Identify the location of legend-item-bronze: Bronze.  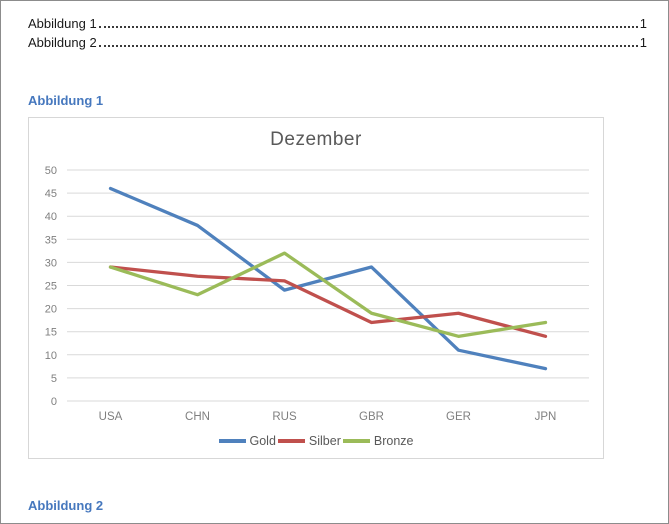
(378, 441).